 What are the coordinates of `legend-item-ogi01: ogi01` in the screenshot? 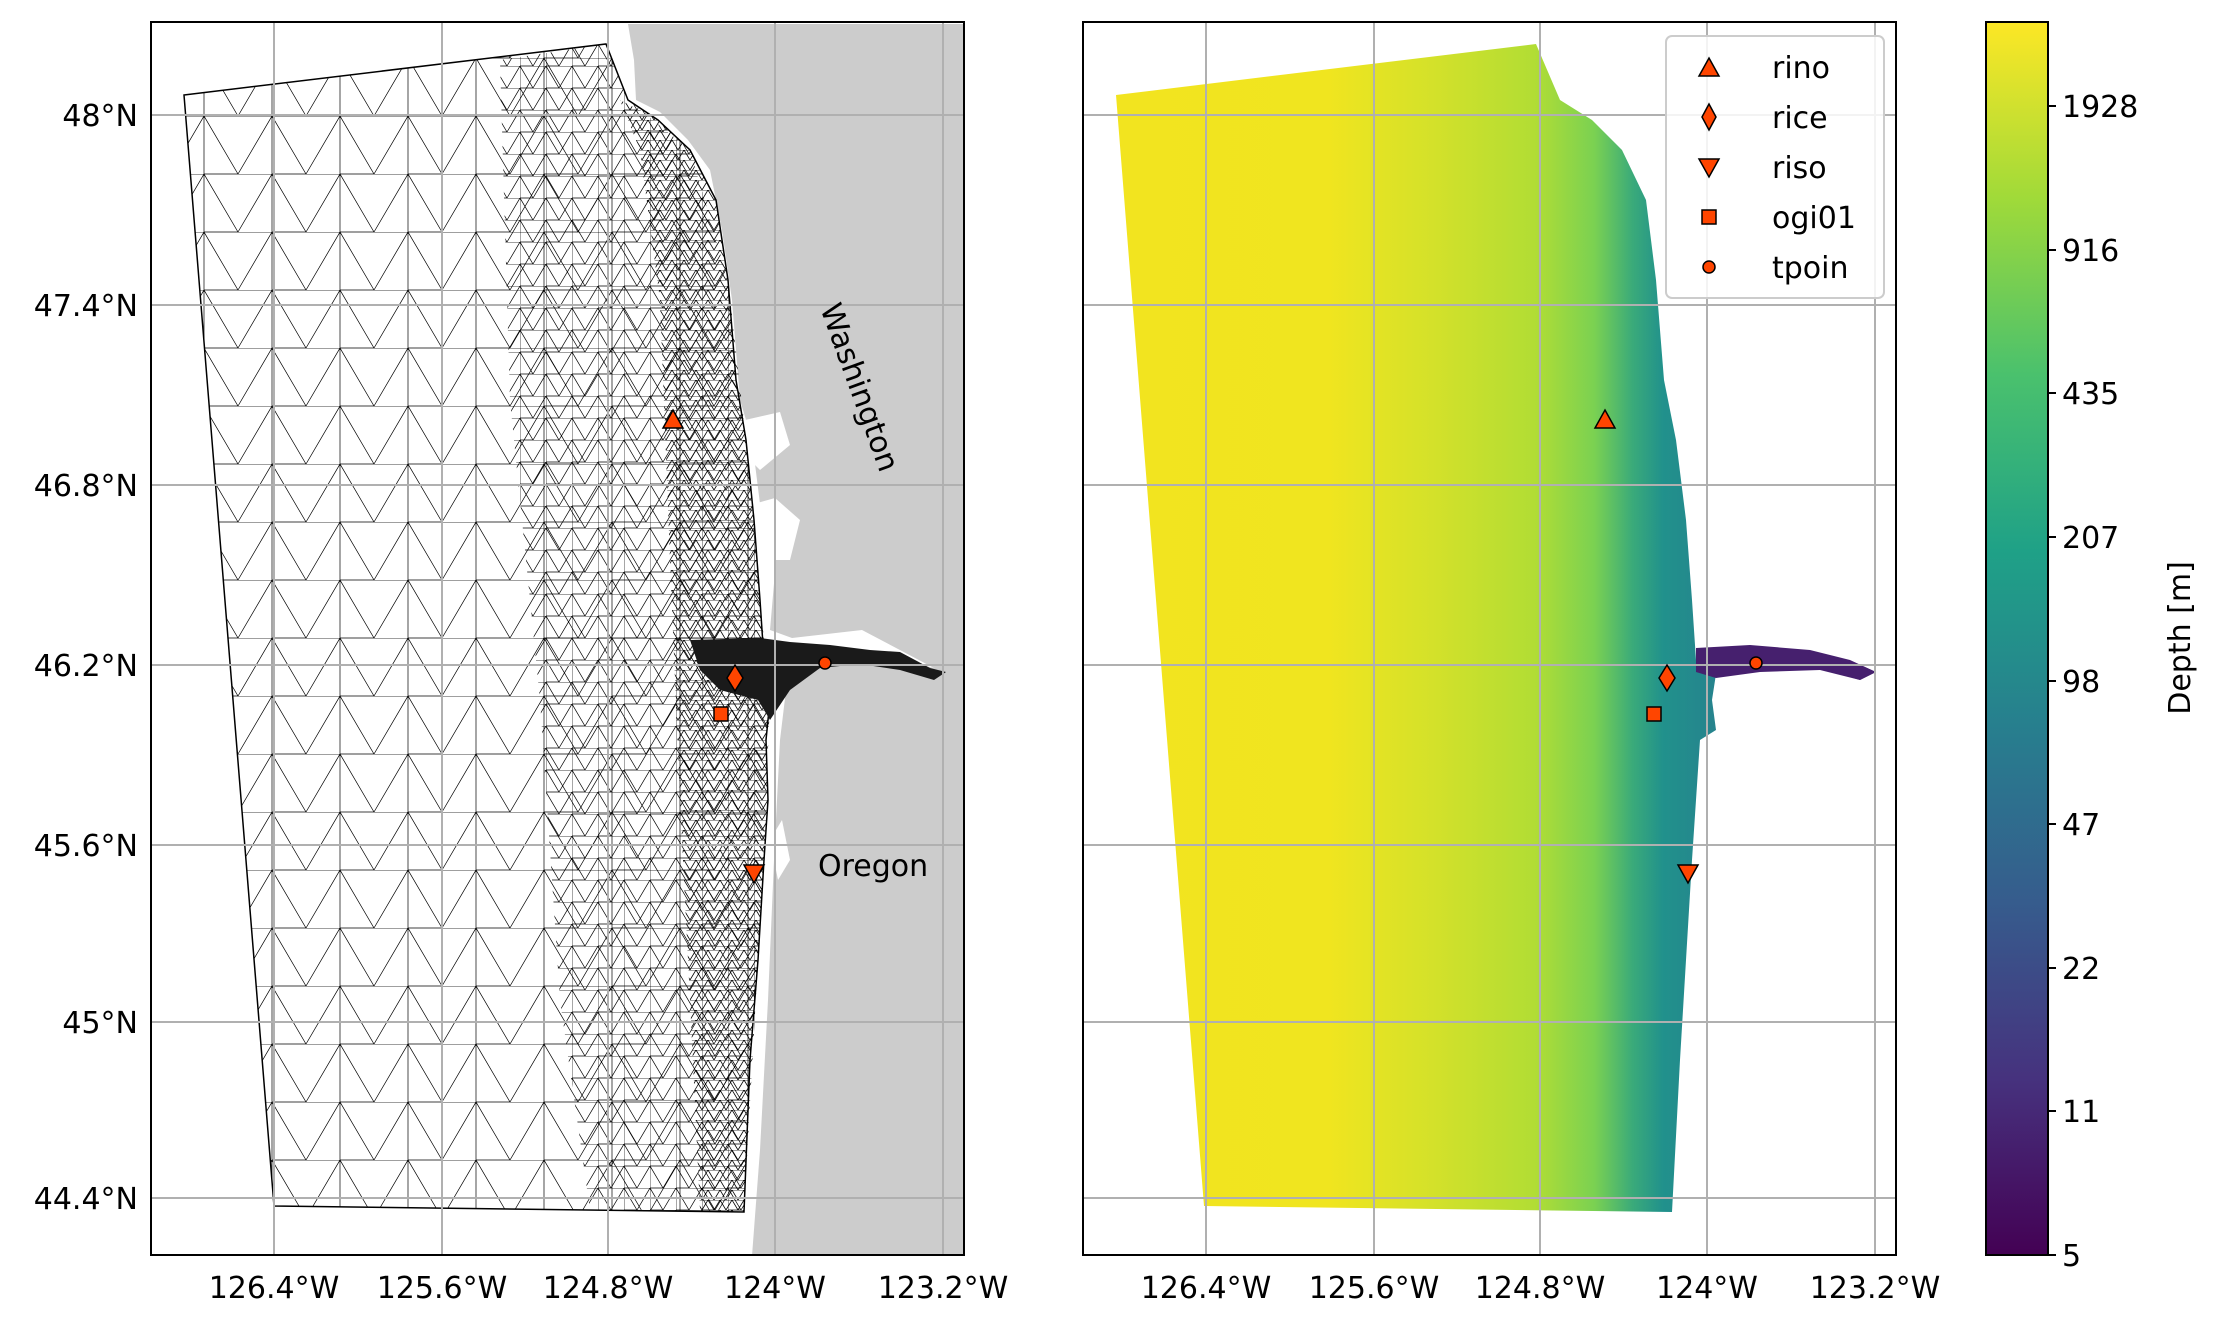 It's located at (1778, 218).